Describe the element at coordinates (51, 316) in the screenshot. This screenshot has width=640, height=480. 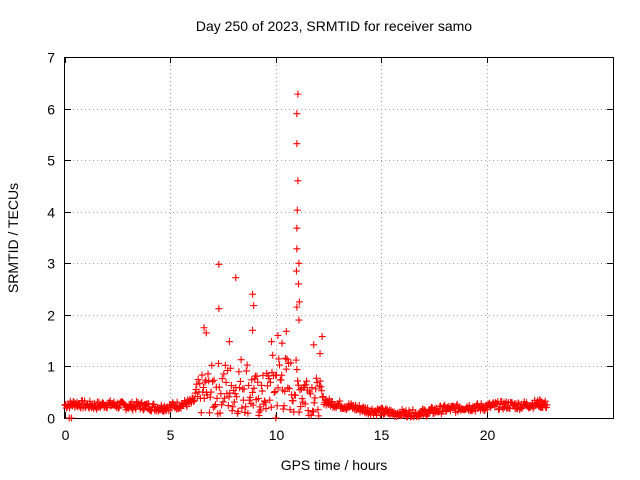
I see `y-tick-label: 2` at that location.